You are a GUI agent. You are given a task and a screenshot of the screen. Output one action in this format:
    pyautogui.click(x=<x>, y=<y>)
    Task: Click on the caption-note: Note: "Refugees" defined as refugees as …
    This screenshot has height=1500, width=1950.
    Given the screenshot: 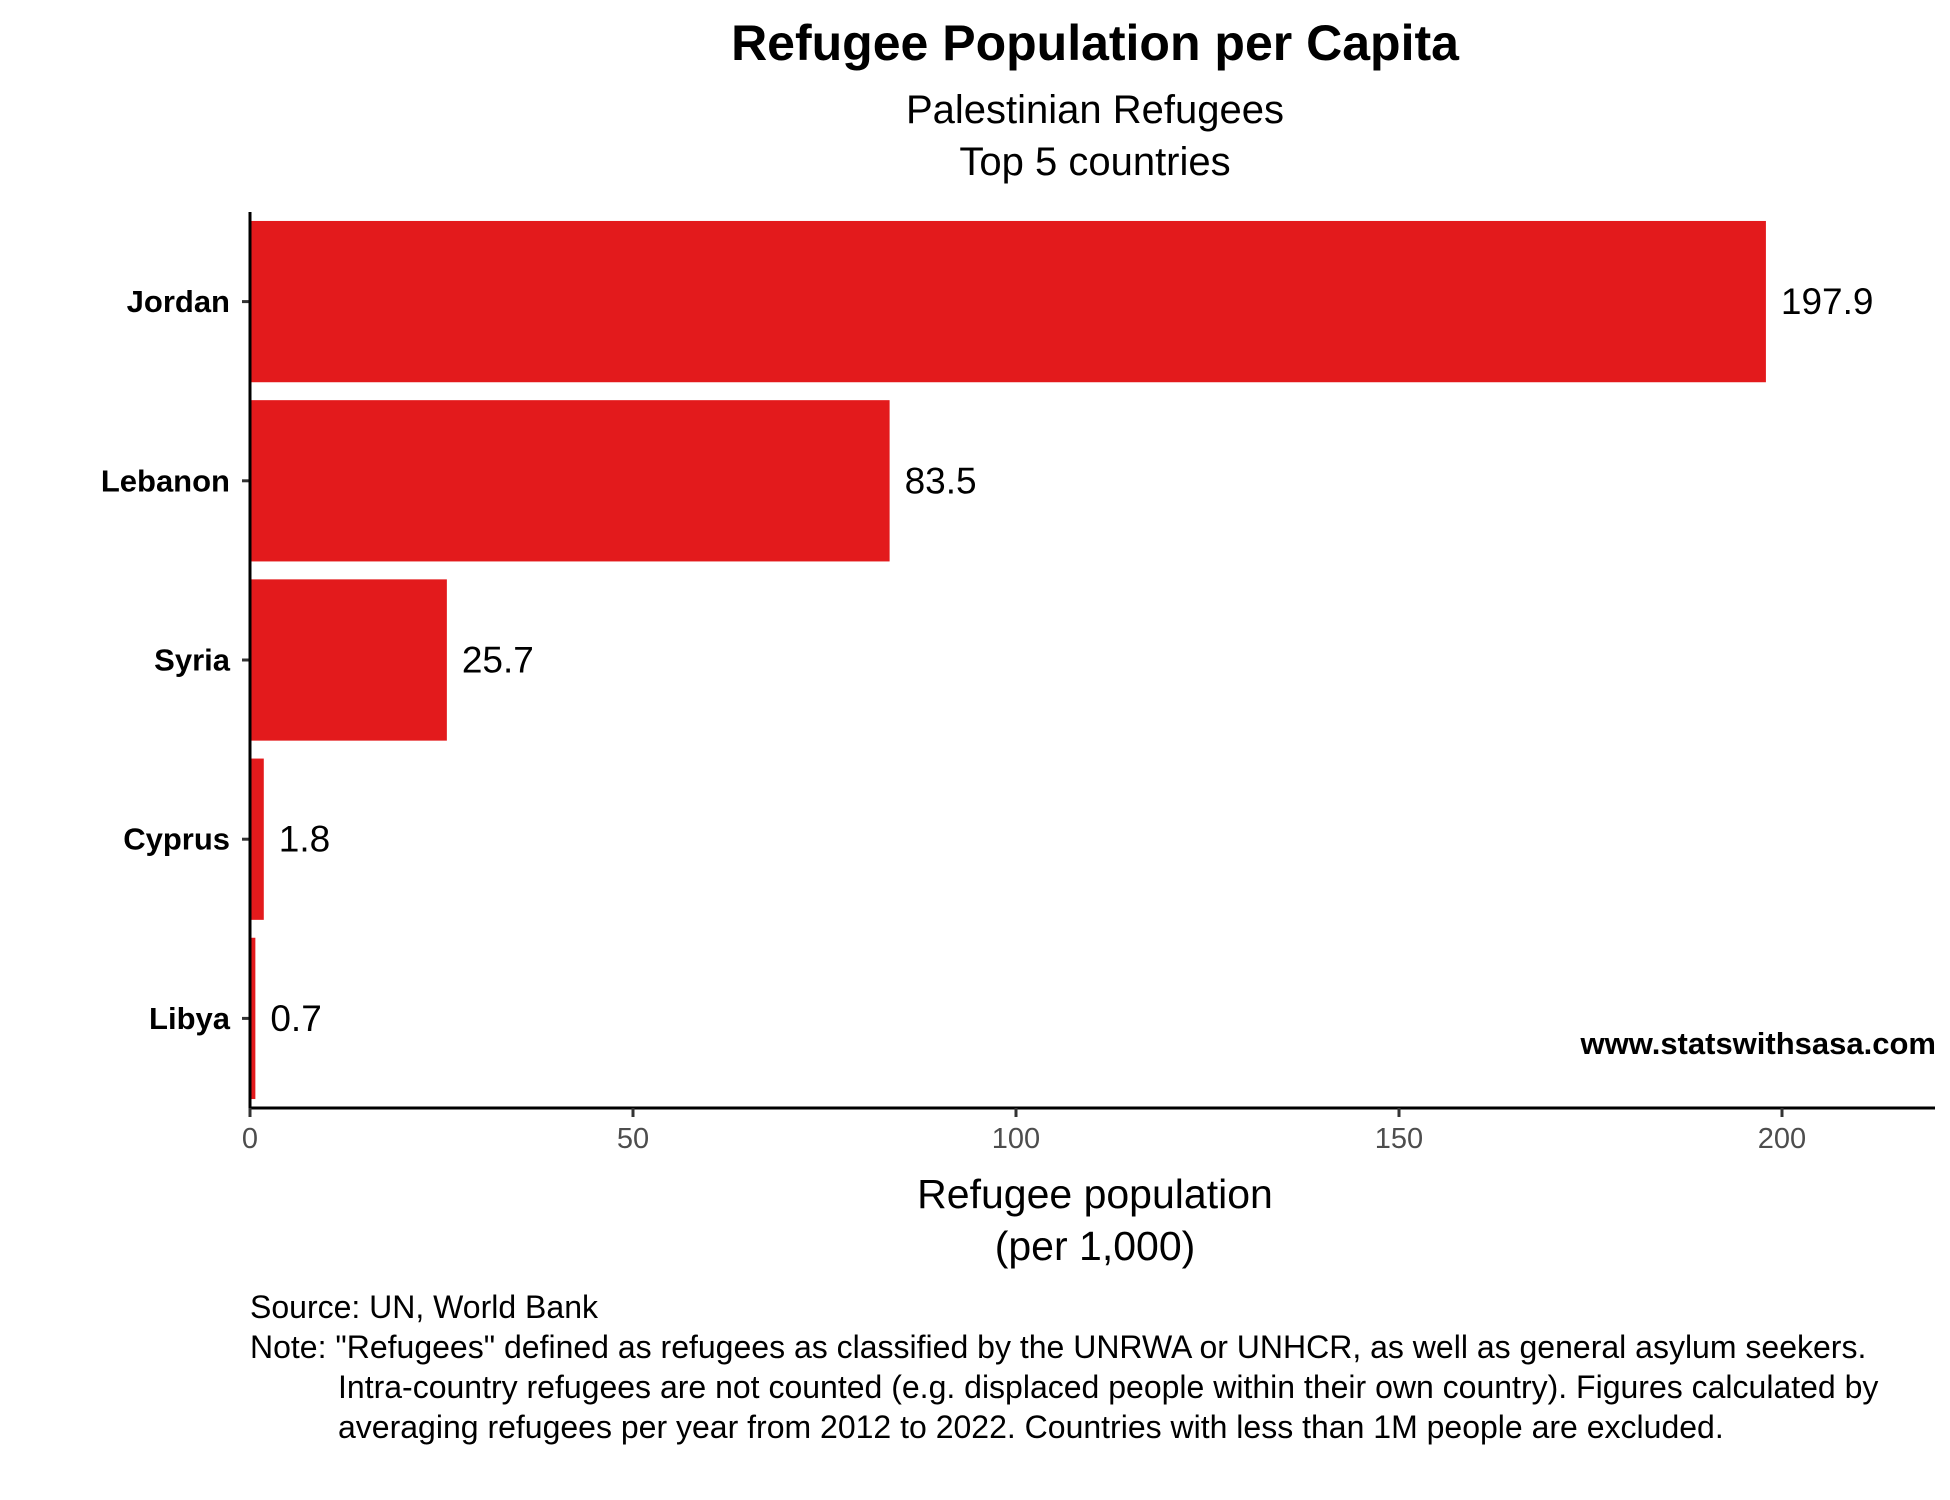 What is the action you would take?
    pyautogui.click(x=1064, y=1387)
    